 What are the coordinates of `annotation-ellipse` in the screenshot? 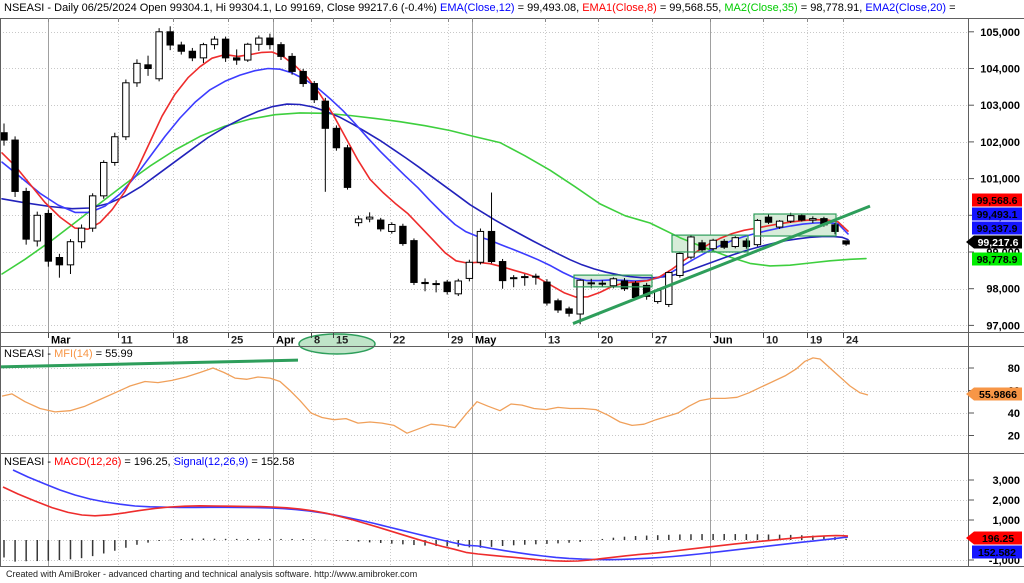 It's located at (337, 344).